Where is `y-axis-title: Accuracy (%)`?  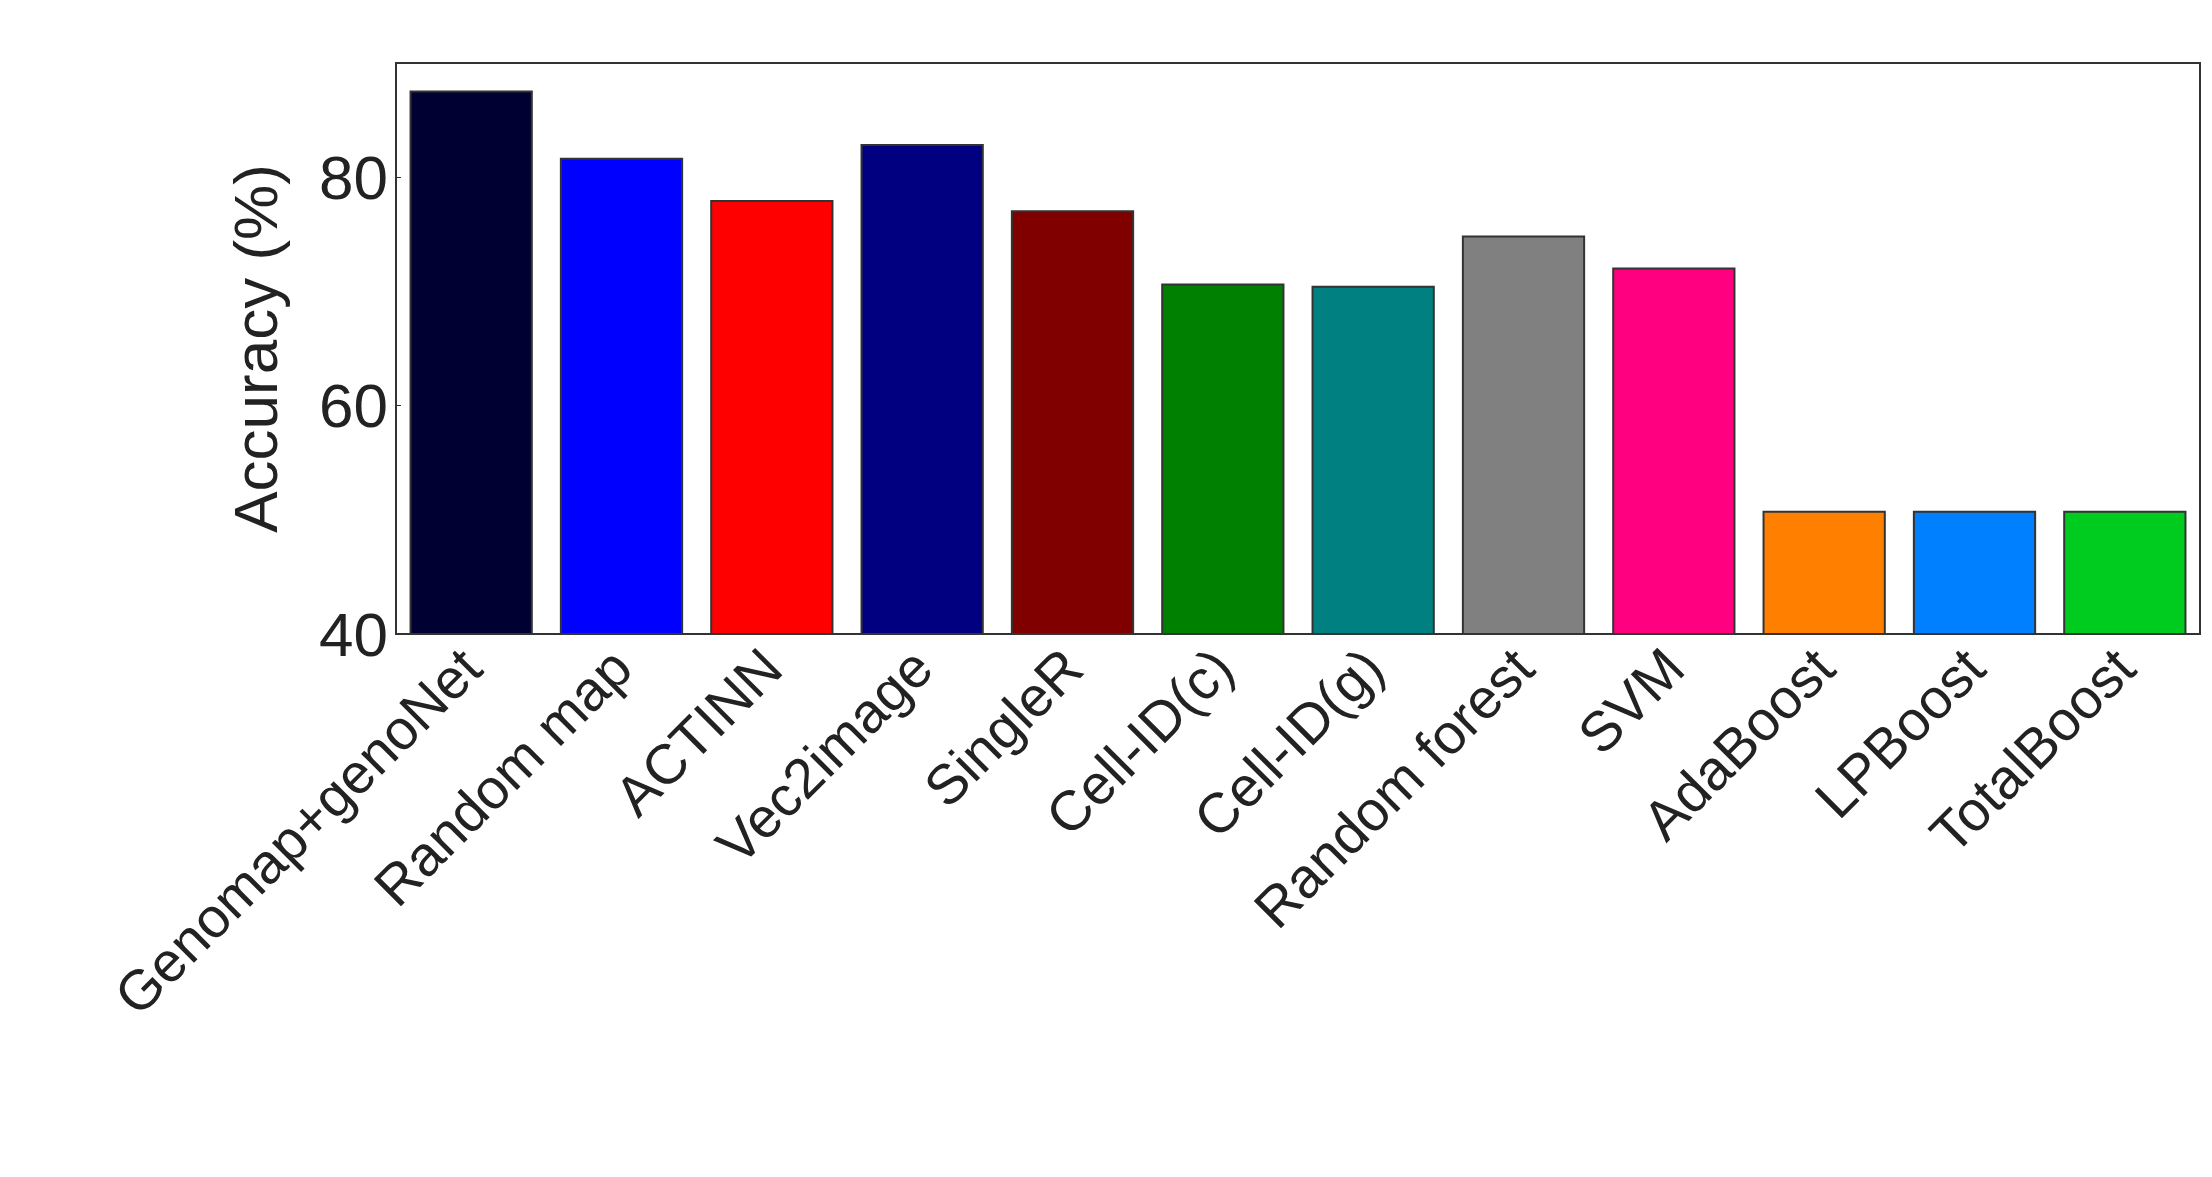
y-axis-title: Accuracy (%) is located at coordinates (255, 348).